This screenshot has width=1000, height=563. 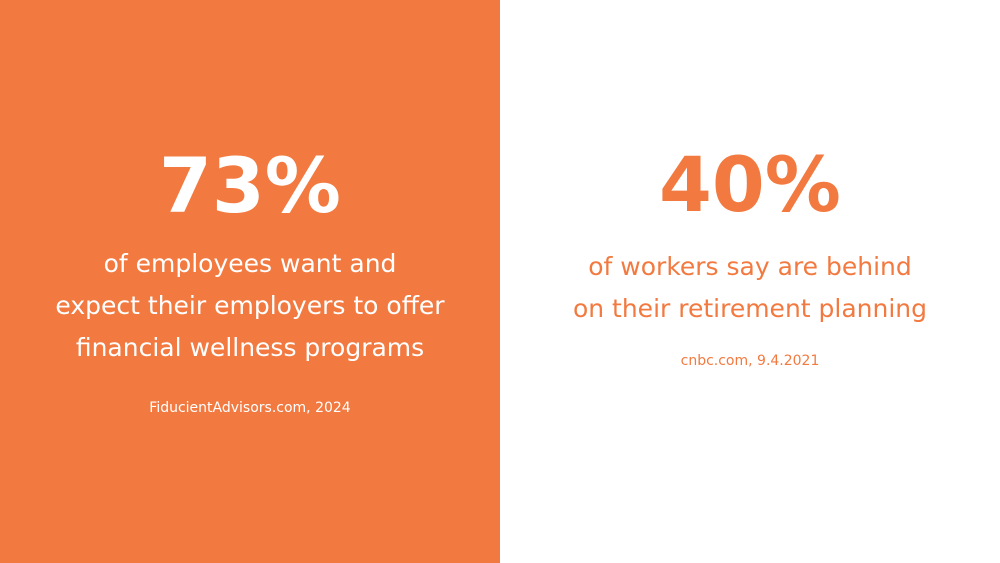 I want to click on stat-value: 40%, so click(x=750, y=184).